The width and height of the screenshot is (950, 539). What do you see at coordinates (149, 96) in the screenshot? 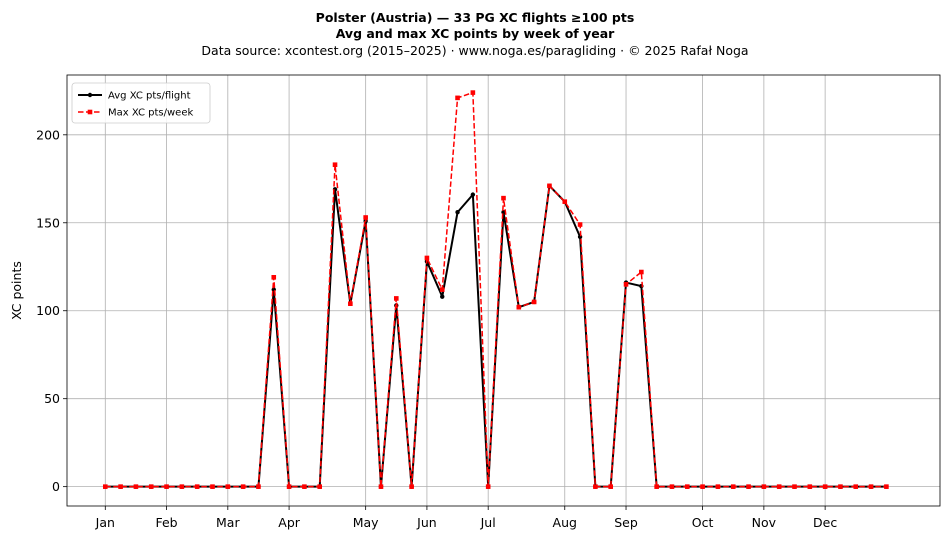
I see `legend-label: Avg XC pts/flight` at bounding box center [149, 96].